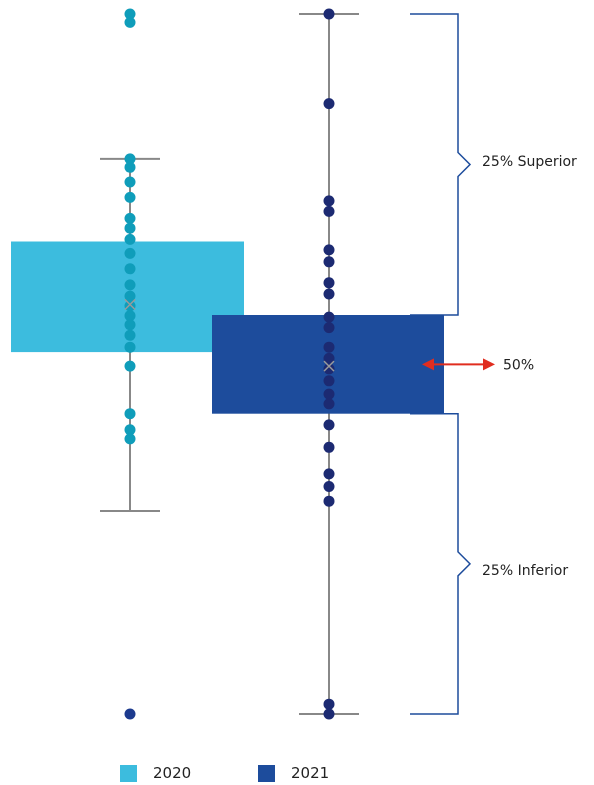 The height and width of the screenshot is (785, 594). What do you see at coordinates (172, 773) in the screenshot?
I see `legend-label-2020: 2020` at bounding box center [172, 773].